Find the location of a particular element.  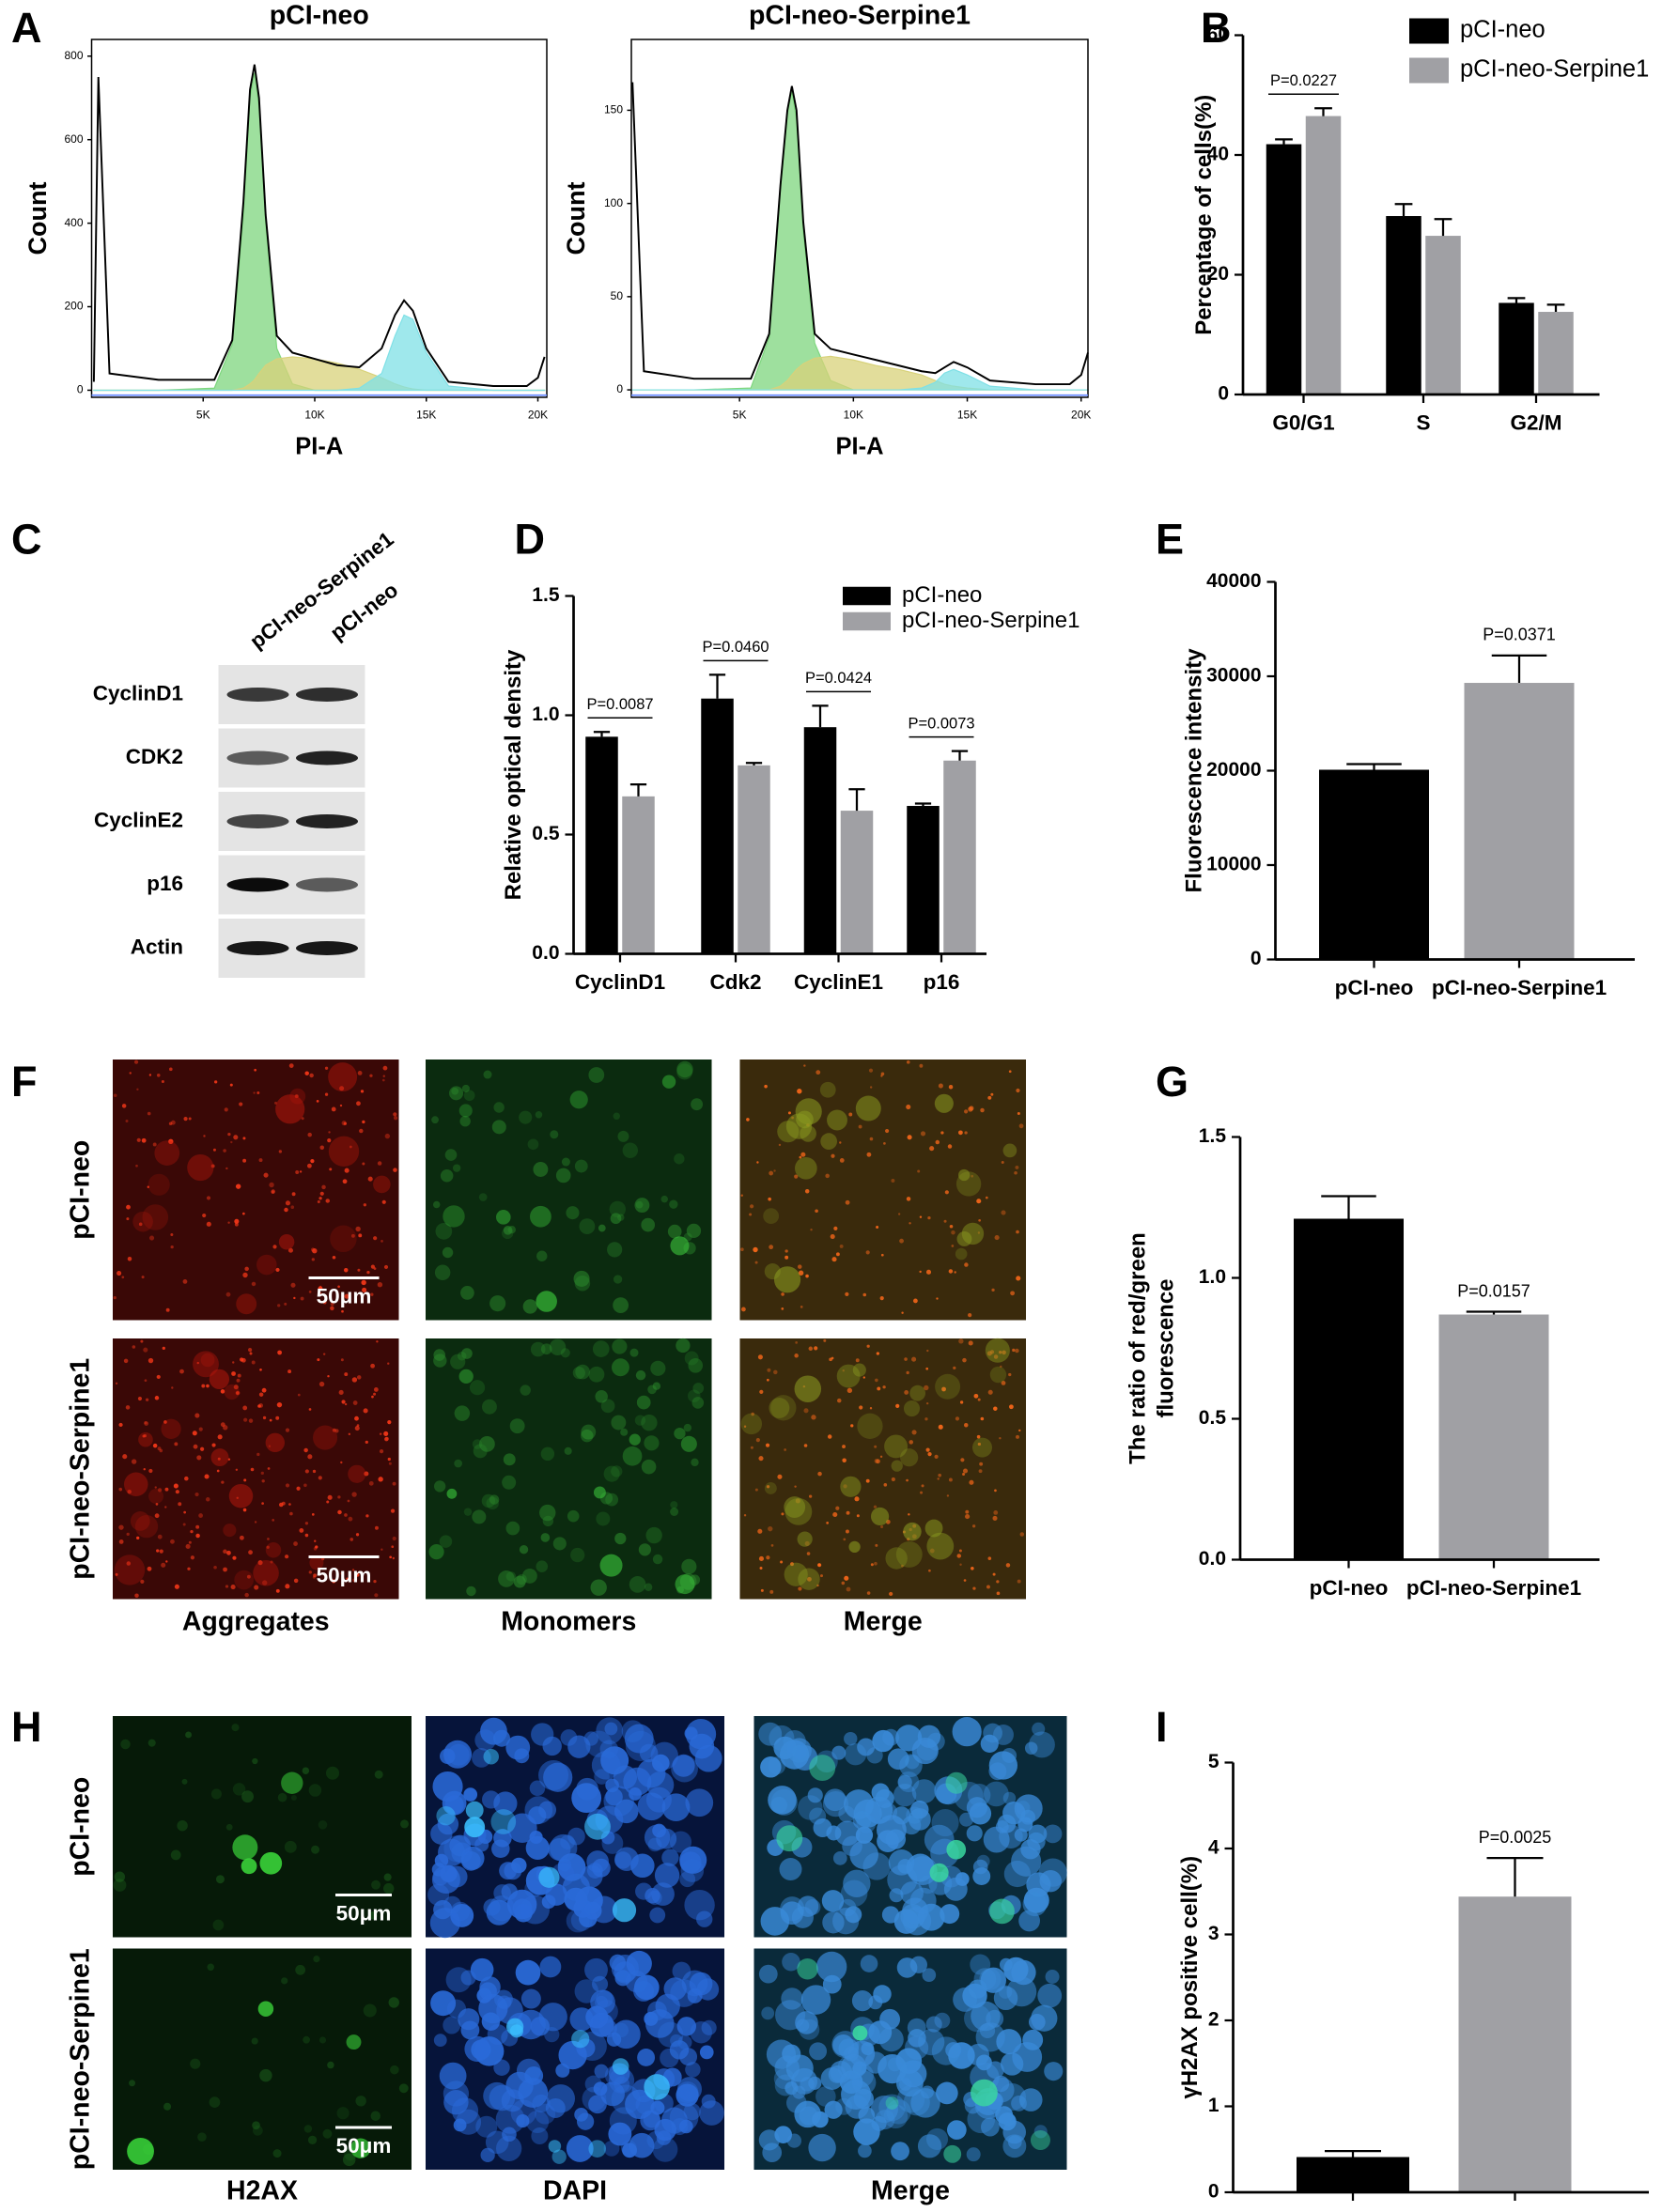

column-label: Monomers is located at coordinates (569, 1622).